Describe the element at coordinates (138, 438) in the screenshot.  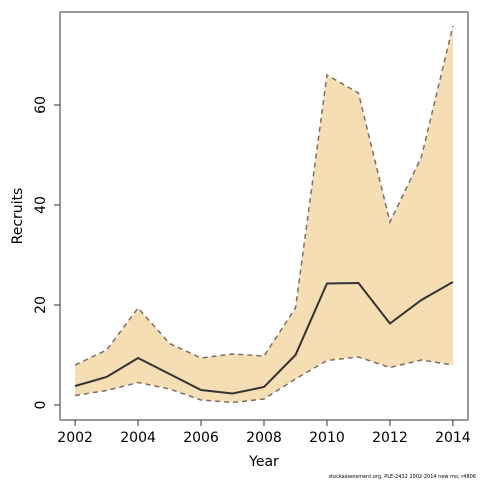
I see `x-tick-label: 2004` at that location.